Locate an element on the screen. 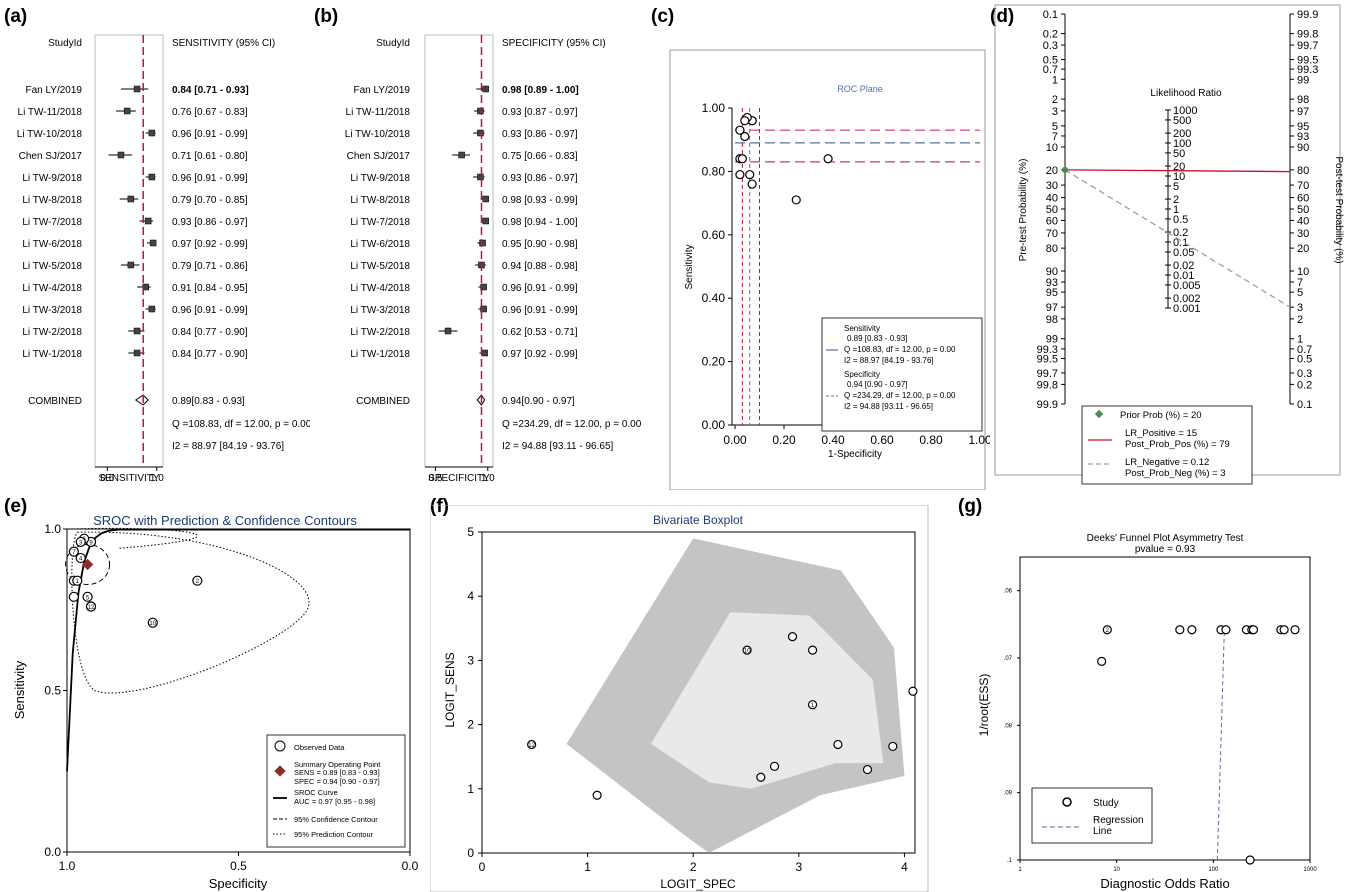 The height and width of the screenshot is (892, 1349). id-header: StudyId is located at coordinates (65, 43).